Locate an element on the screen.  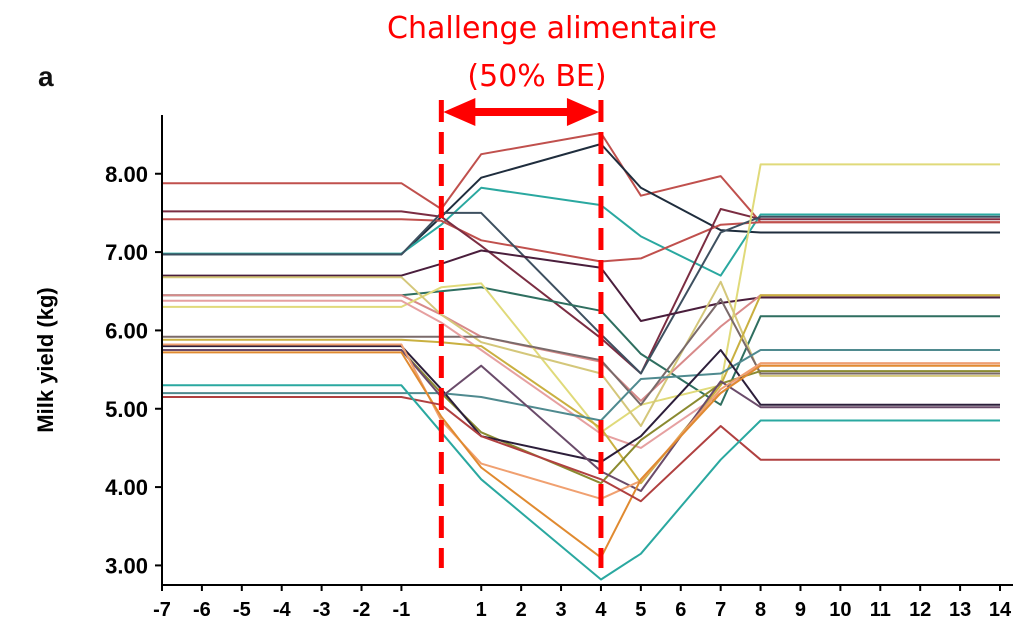
x-tick-label: 4 is located at coordinates (601, 610).